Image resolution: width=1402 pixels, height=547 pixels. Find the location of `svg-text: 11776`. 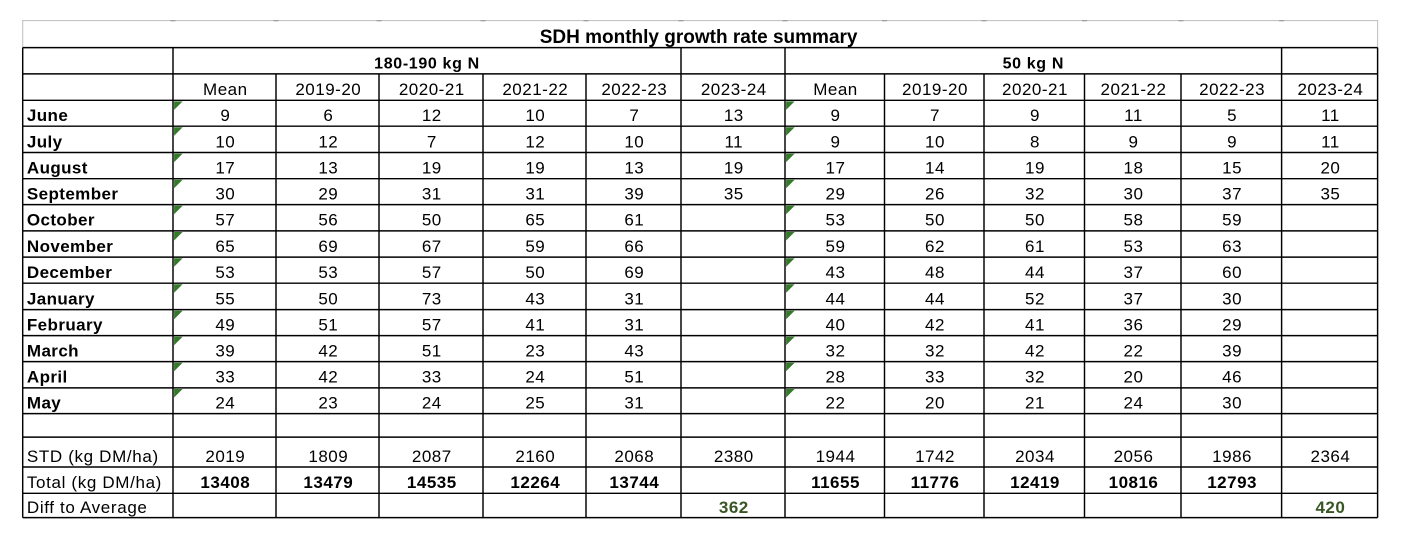

svg-text: 11776 is located at coordinates (935, 482).